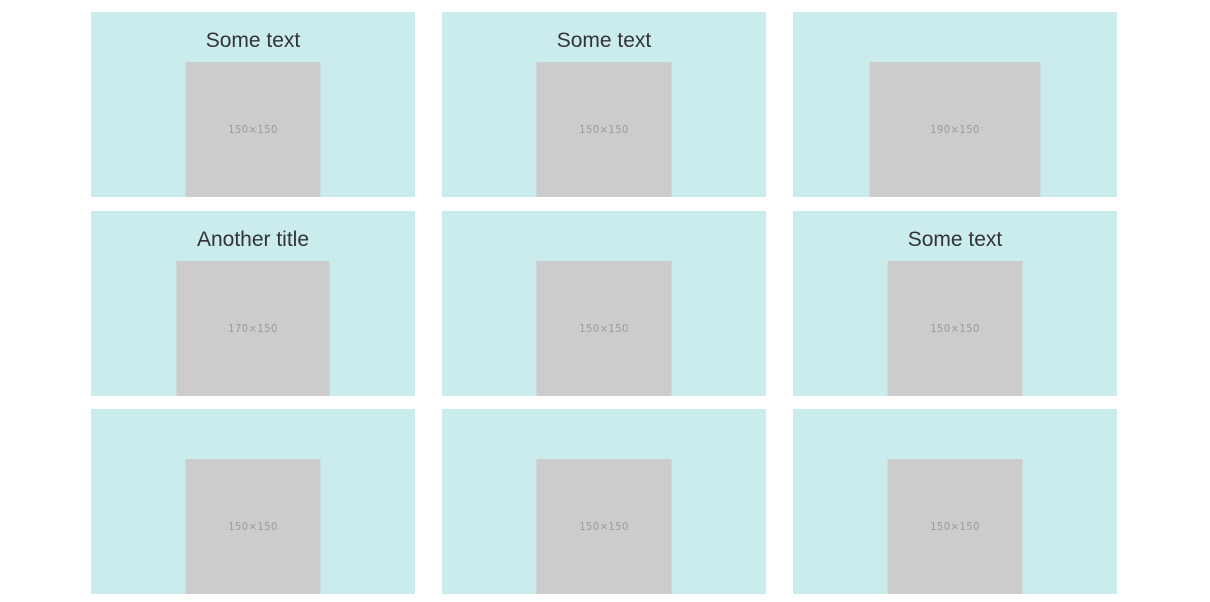 This screenshot has width=1210, height=602. I want to click on grid-cell: 190×150, so click(955, 104).